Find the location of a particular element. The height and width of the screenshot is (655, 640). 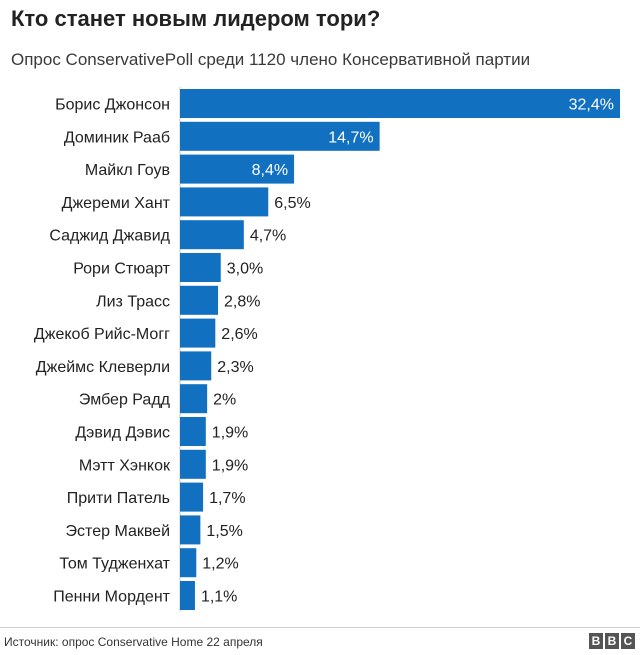

value-label: 8,4% is located at coordinates (270, 170).